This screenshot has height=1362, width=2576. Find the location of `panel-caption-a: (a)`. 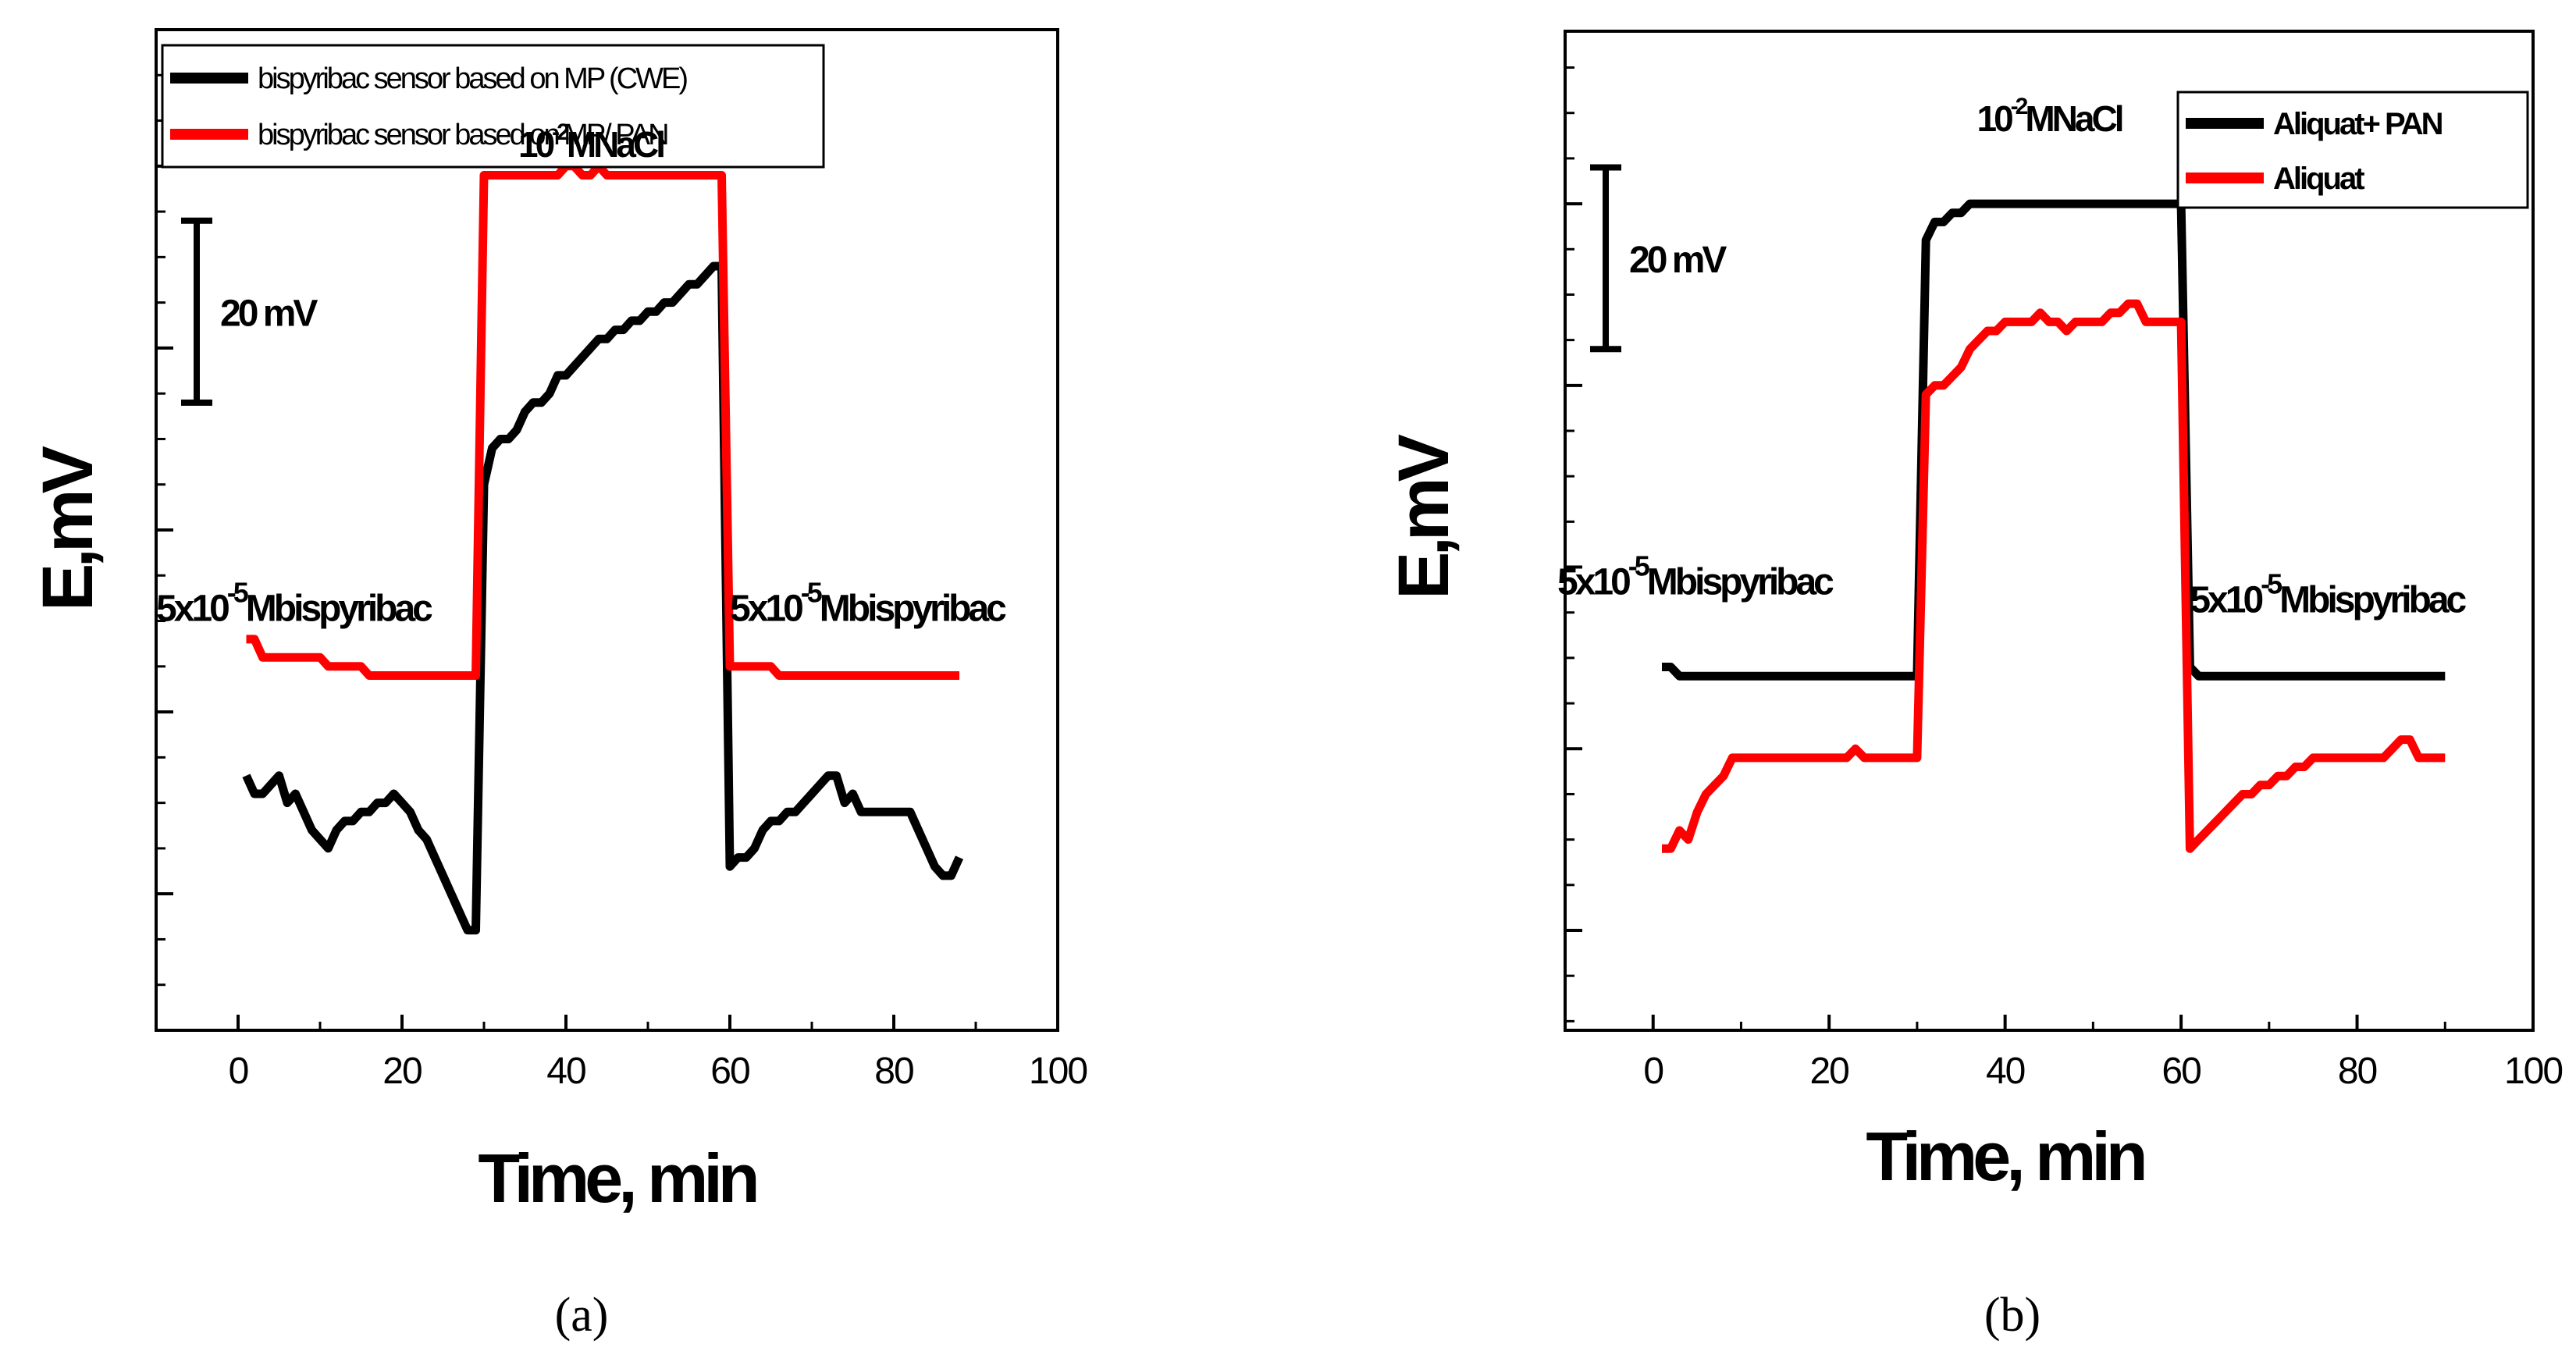

panel-caption-a: (a) is located at coordinates (582, 1315).